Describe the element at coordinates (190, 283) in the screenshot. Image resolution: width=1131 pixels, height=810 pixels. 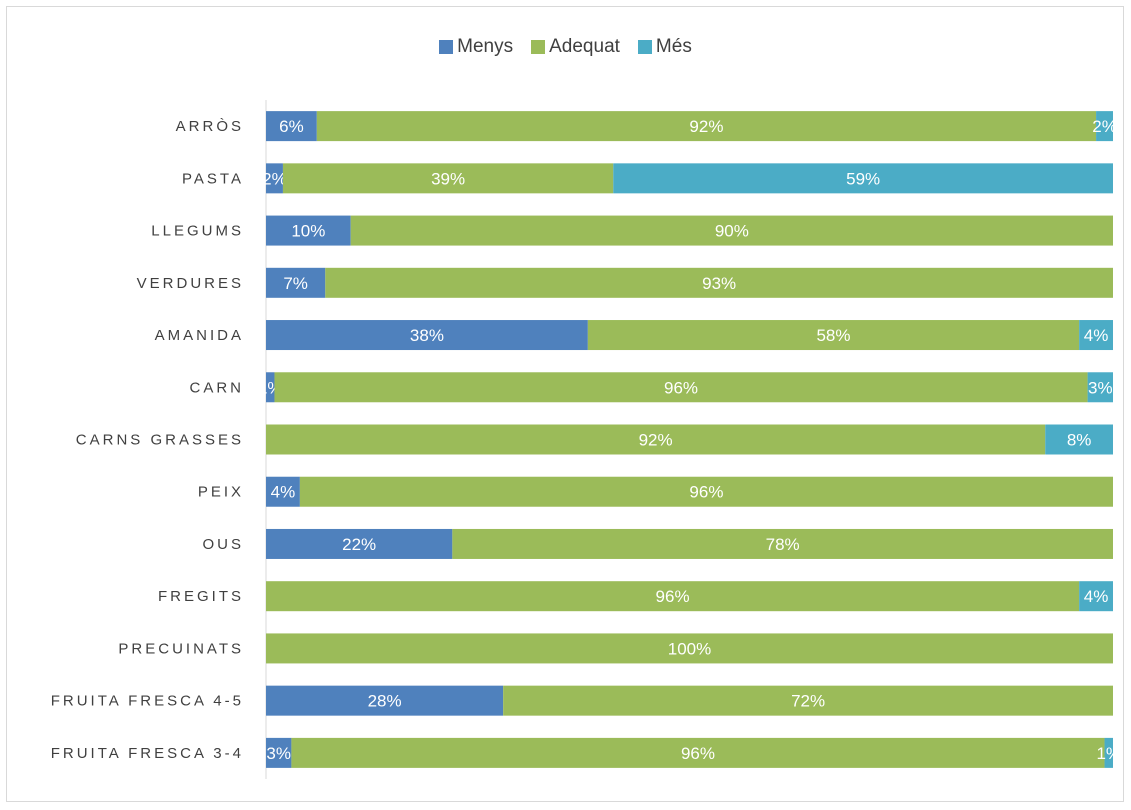
I see `category-label: VERDURES` at that location.